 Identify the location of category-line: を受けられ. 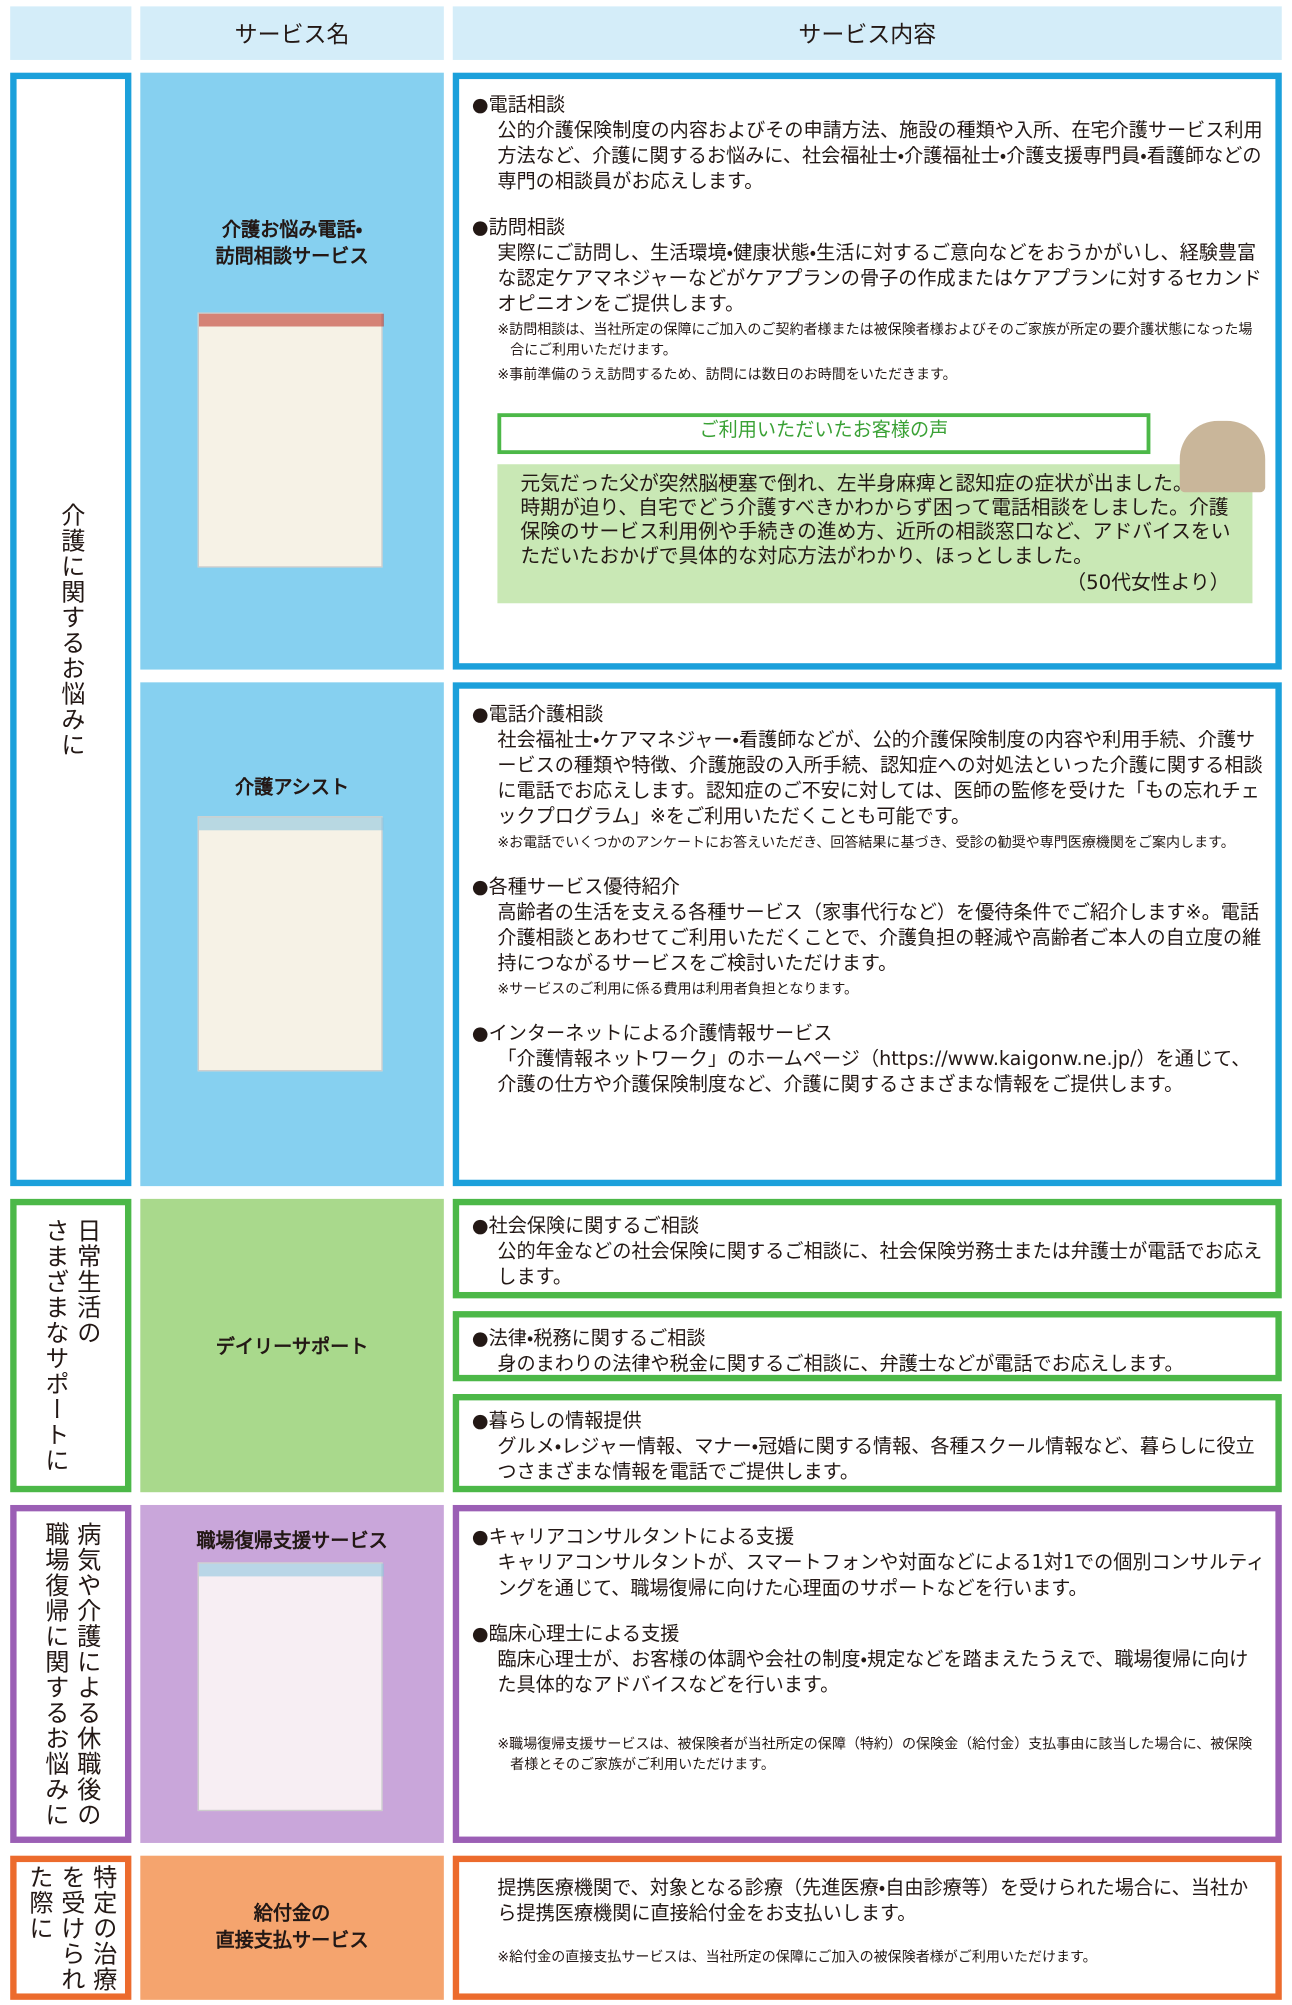
(71, 1927).